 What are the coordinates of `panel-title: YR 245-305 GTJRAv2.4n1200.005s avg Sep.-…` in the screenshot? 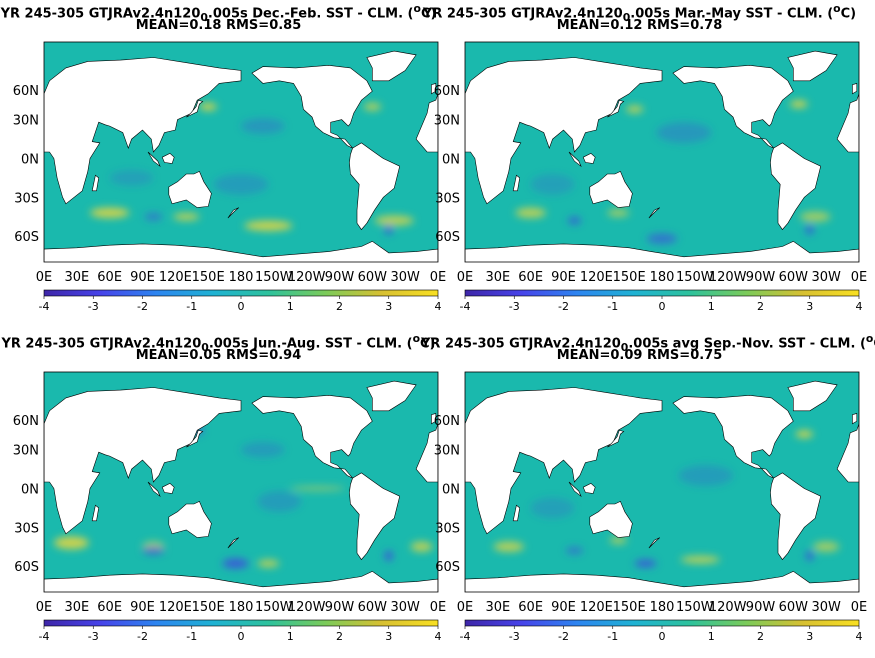 It's located at (648, 343).